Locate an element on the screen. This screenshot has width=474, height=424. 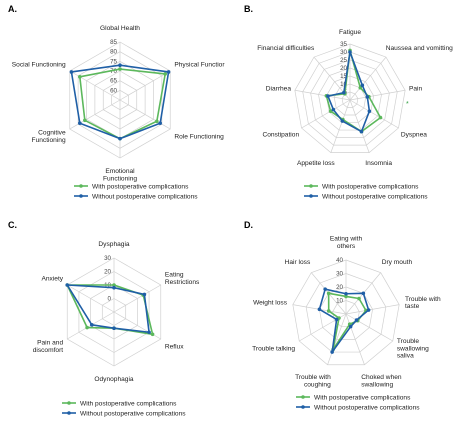
tick-label: 80 is located at coordinates (113, 52).